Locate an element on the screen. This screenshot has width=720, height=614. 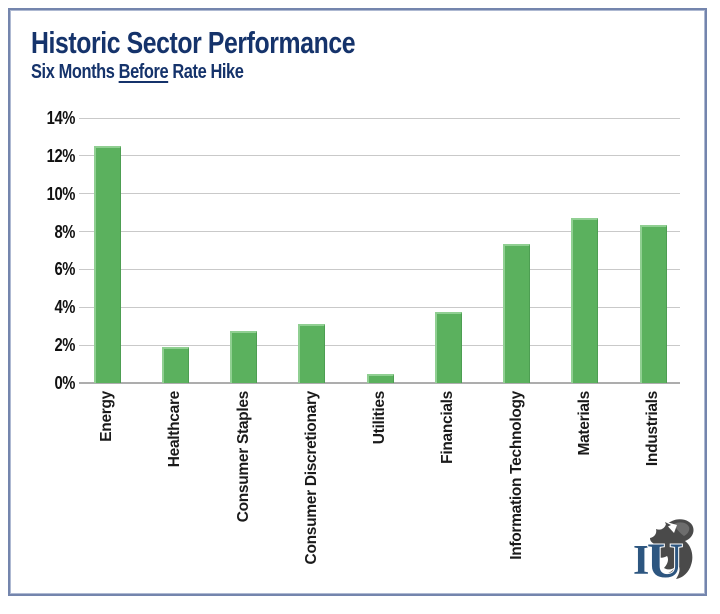
gridline-14pct is located at coordinates (379, 118).